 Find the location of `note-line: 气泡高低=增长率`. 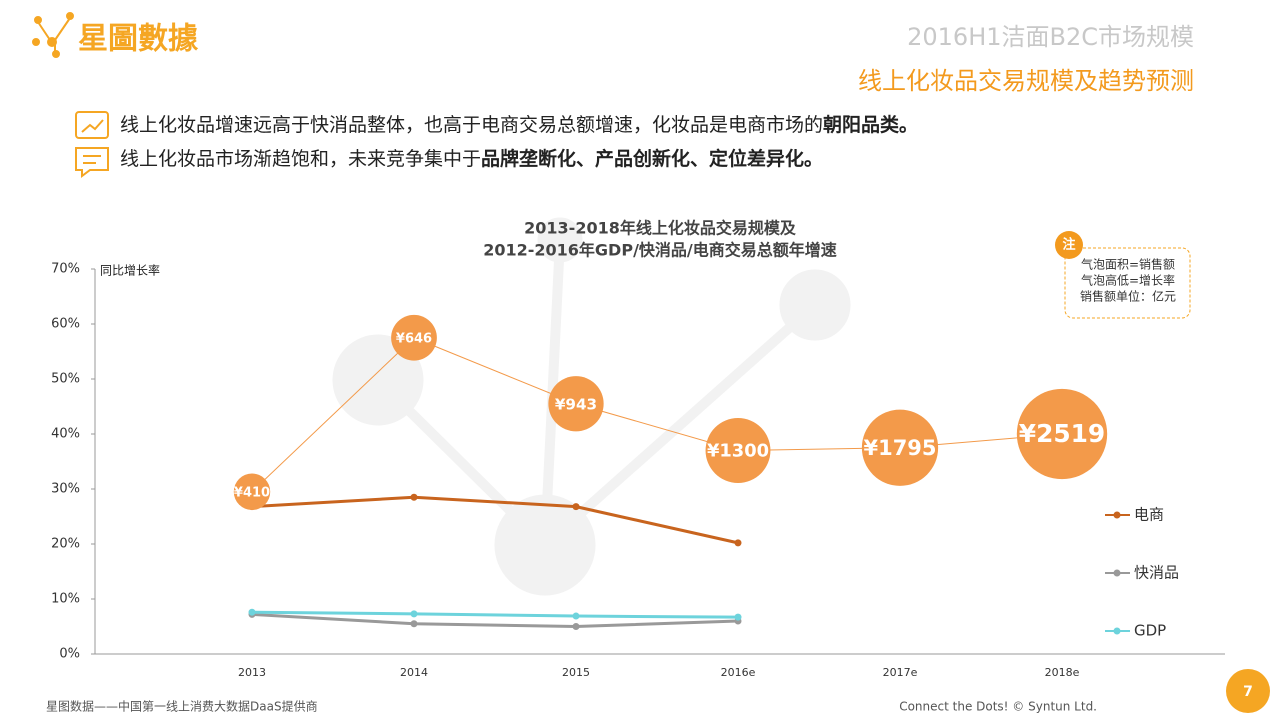

note-line: 气泡高低=增长率 is located at coordinates (1128, 280).